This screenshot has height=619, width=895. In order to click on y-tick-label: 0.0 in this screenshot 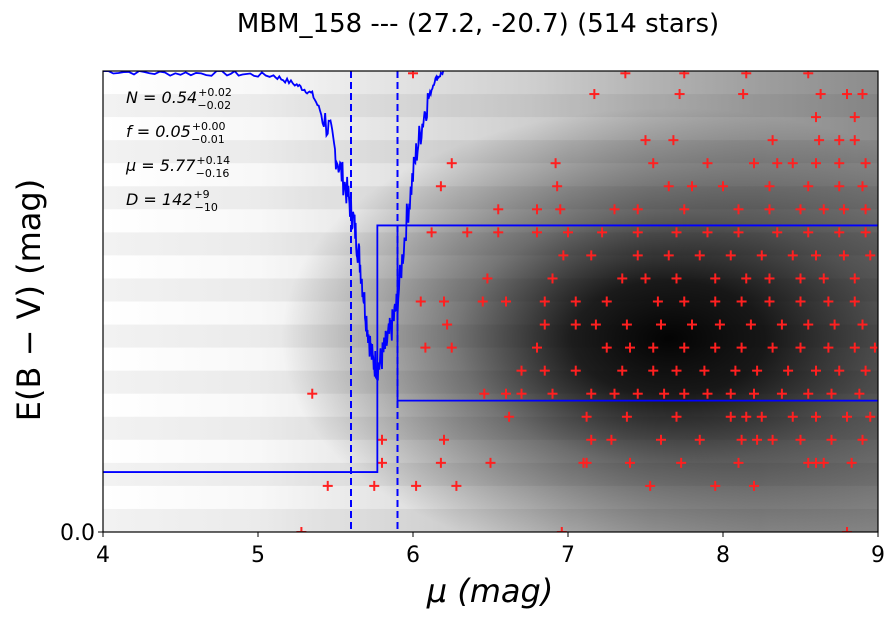, I will do `click(77, 533)`.